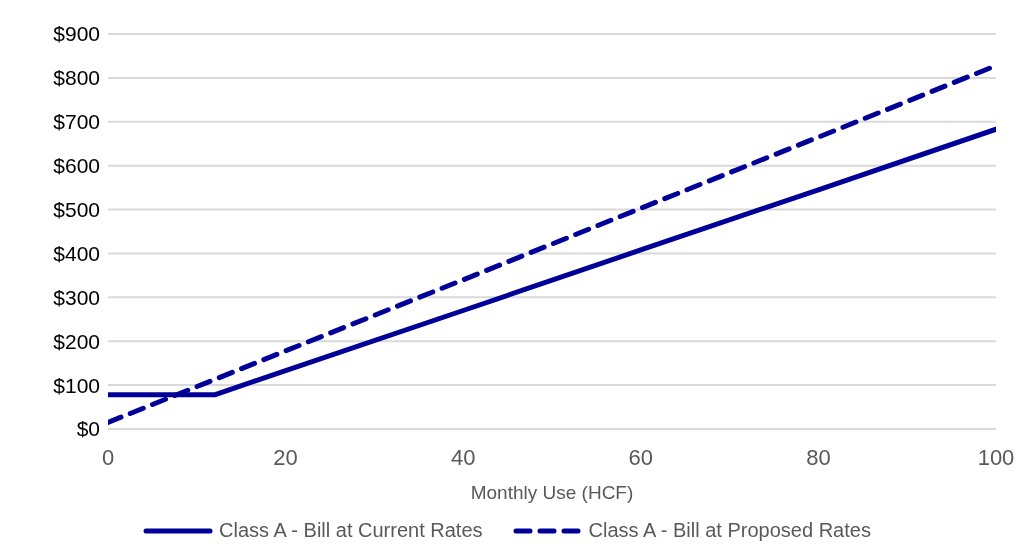  What do you see at coordinates (76, 34) in the screenshot?
I see `y-tick-label: $900` at bounding box center [76, 34].